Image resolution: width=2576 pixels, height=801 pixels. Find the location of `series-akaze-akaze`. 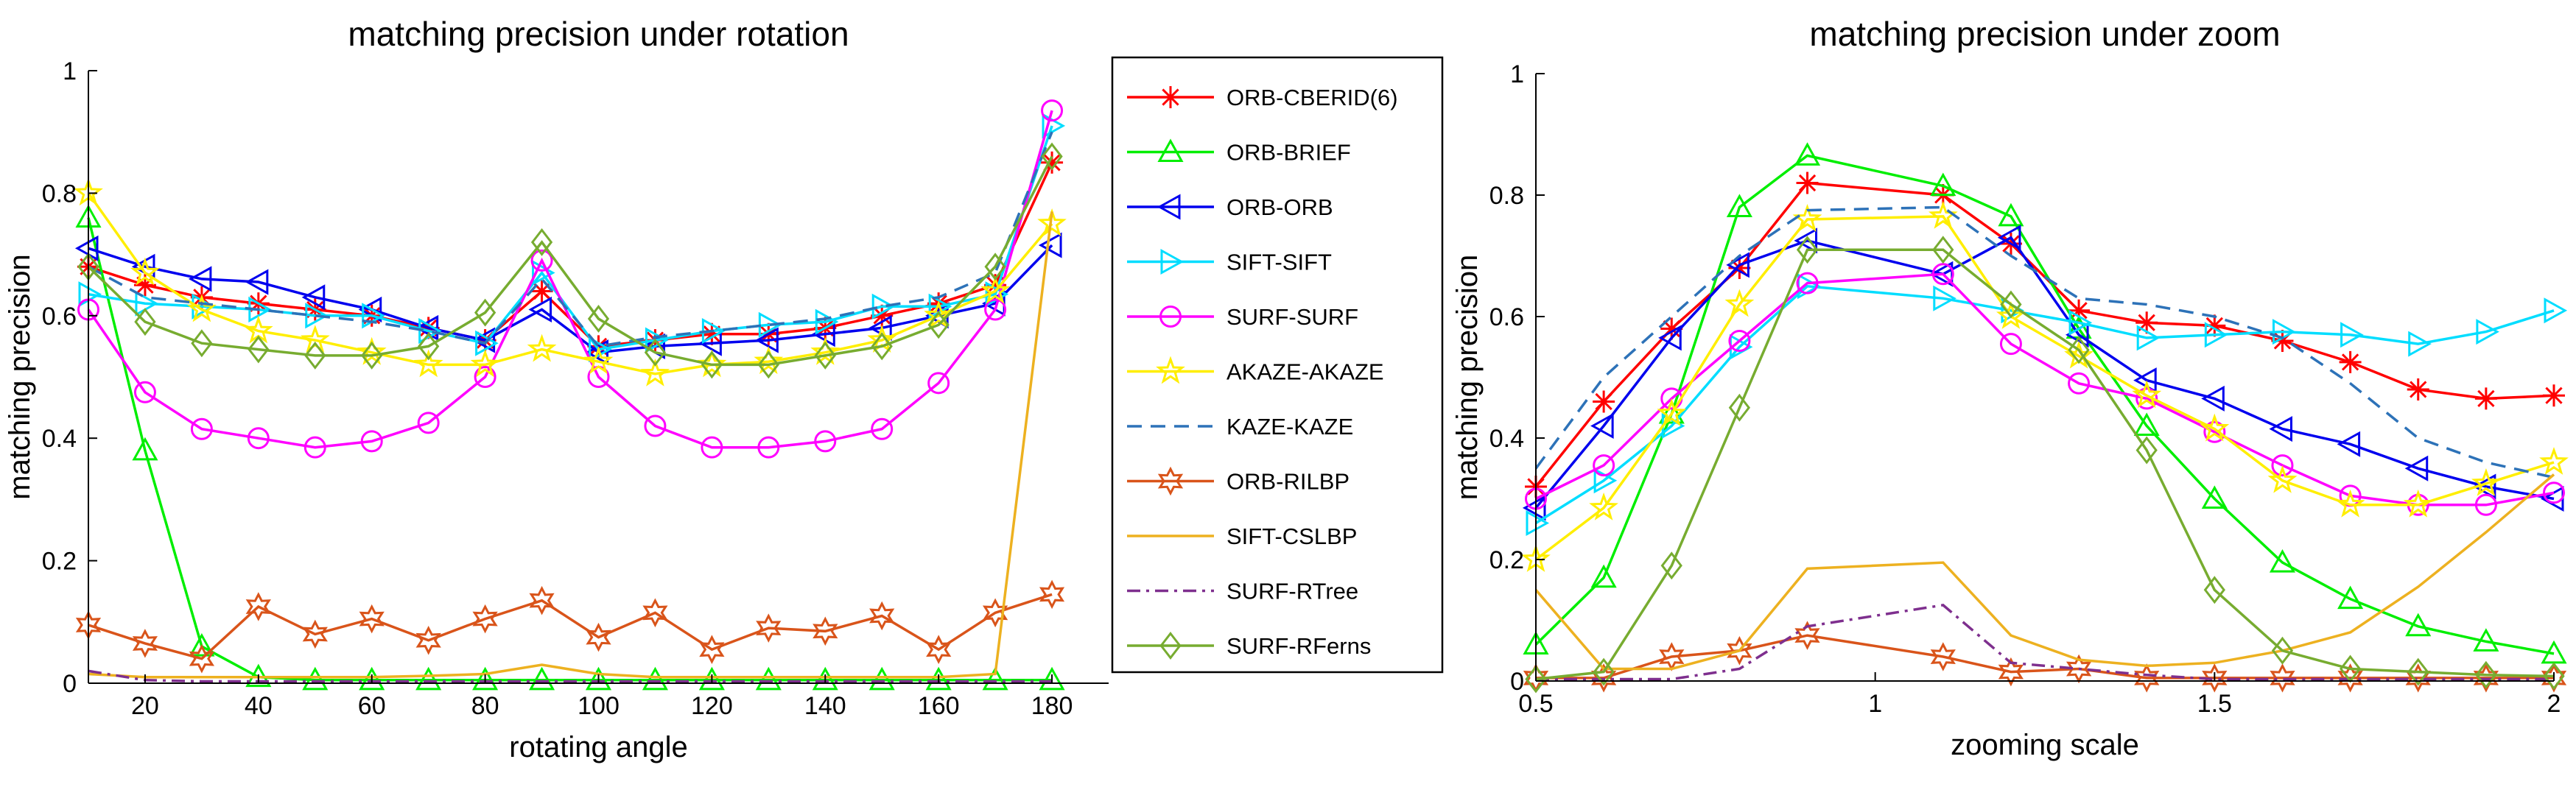

series-akaze-akaze is located at coordinates (570, 282).